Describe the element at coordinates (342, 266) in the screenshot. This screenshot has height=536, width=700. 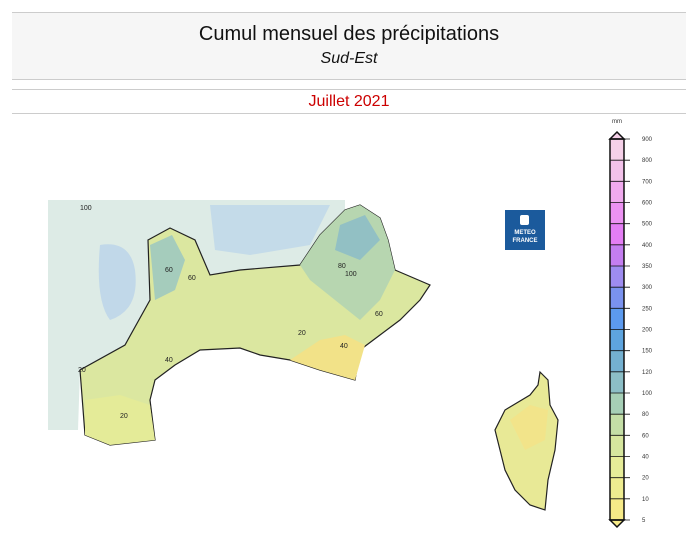
I see `contour-label: 80` at that location.